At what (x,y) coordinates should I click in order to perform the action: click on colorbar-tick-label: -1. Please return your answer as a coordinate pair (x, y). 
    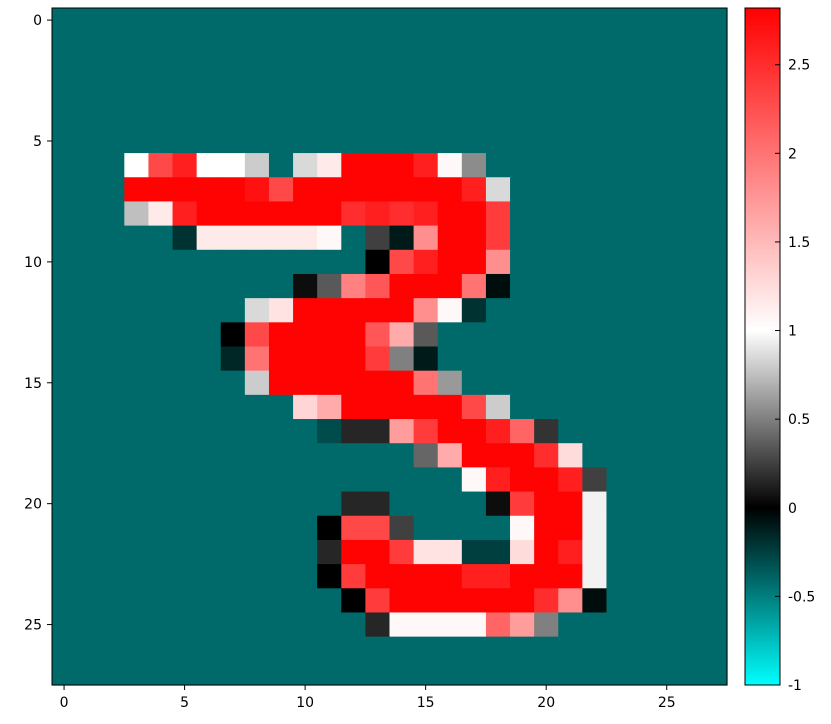
    Looking at the image, I should click on (795, 686).